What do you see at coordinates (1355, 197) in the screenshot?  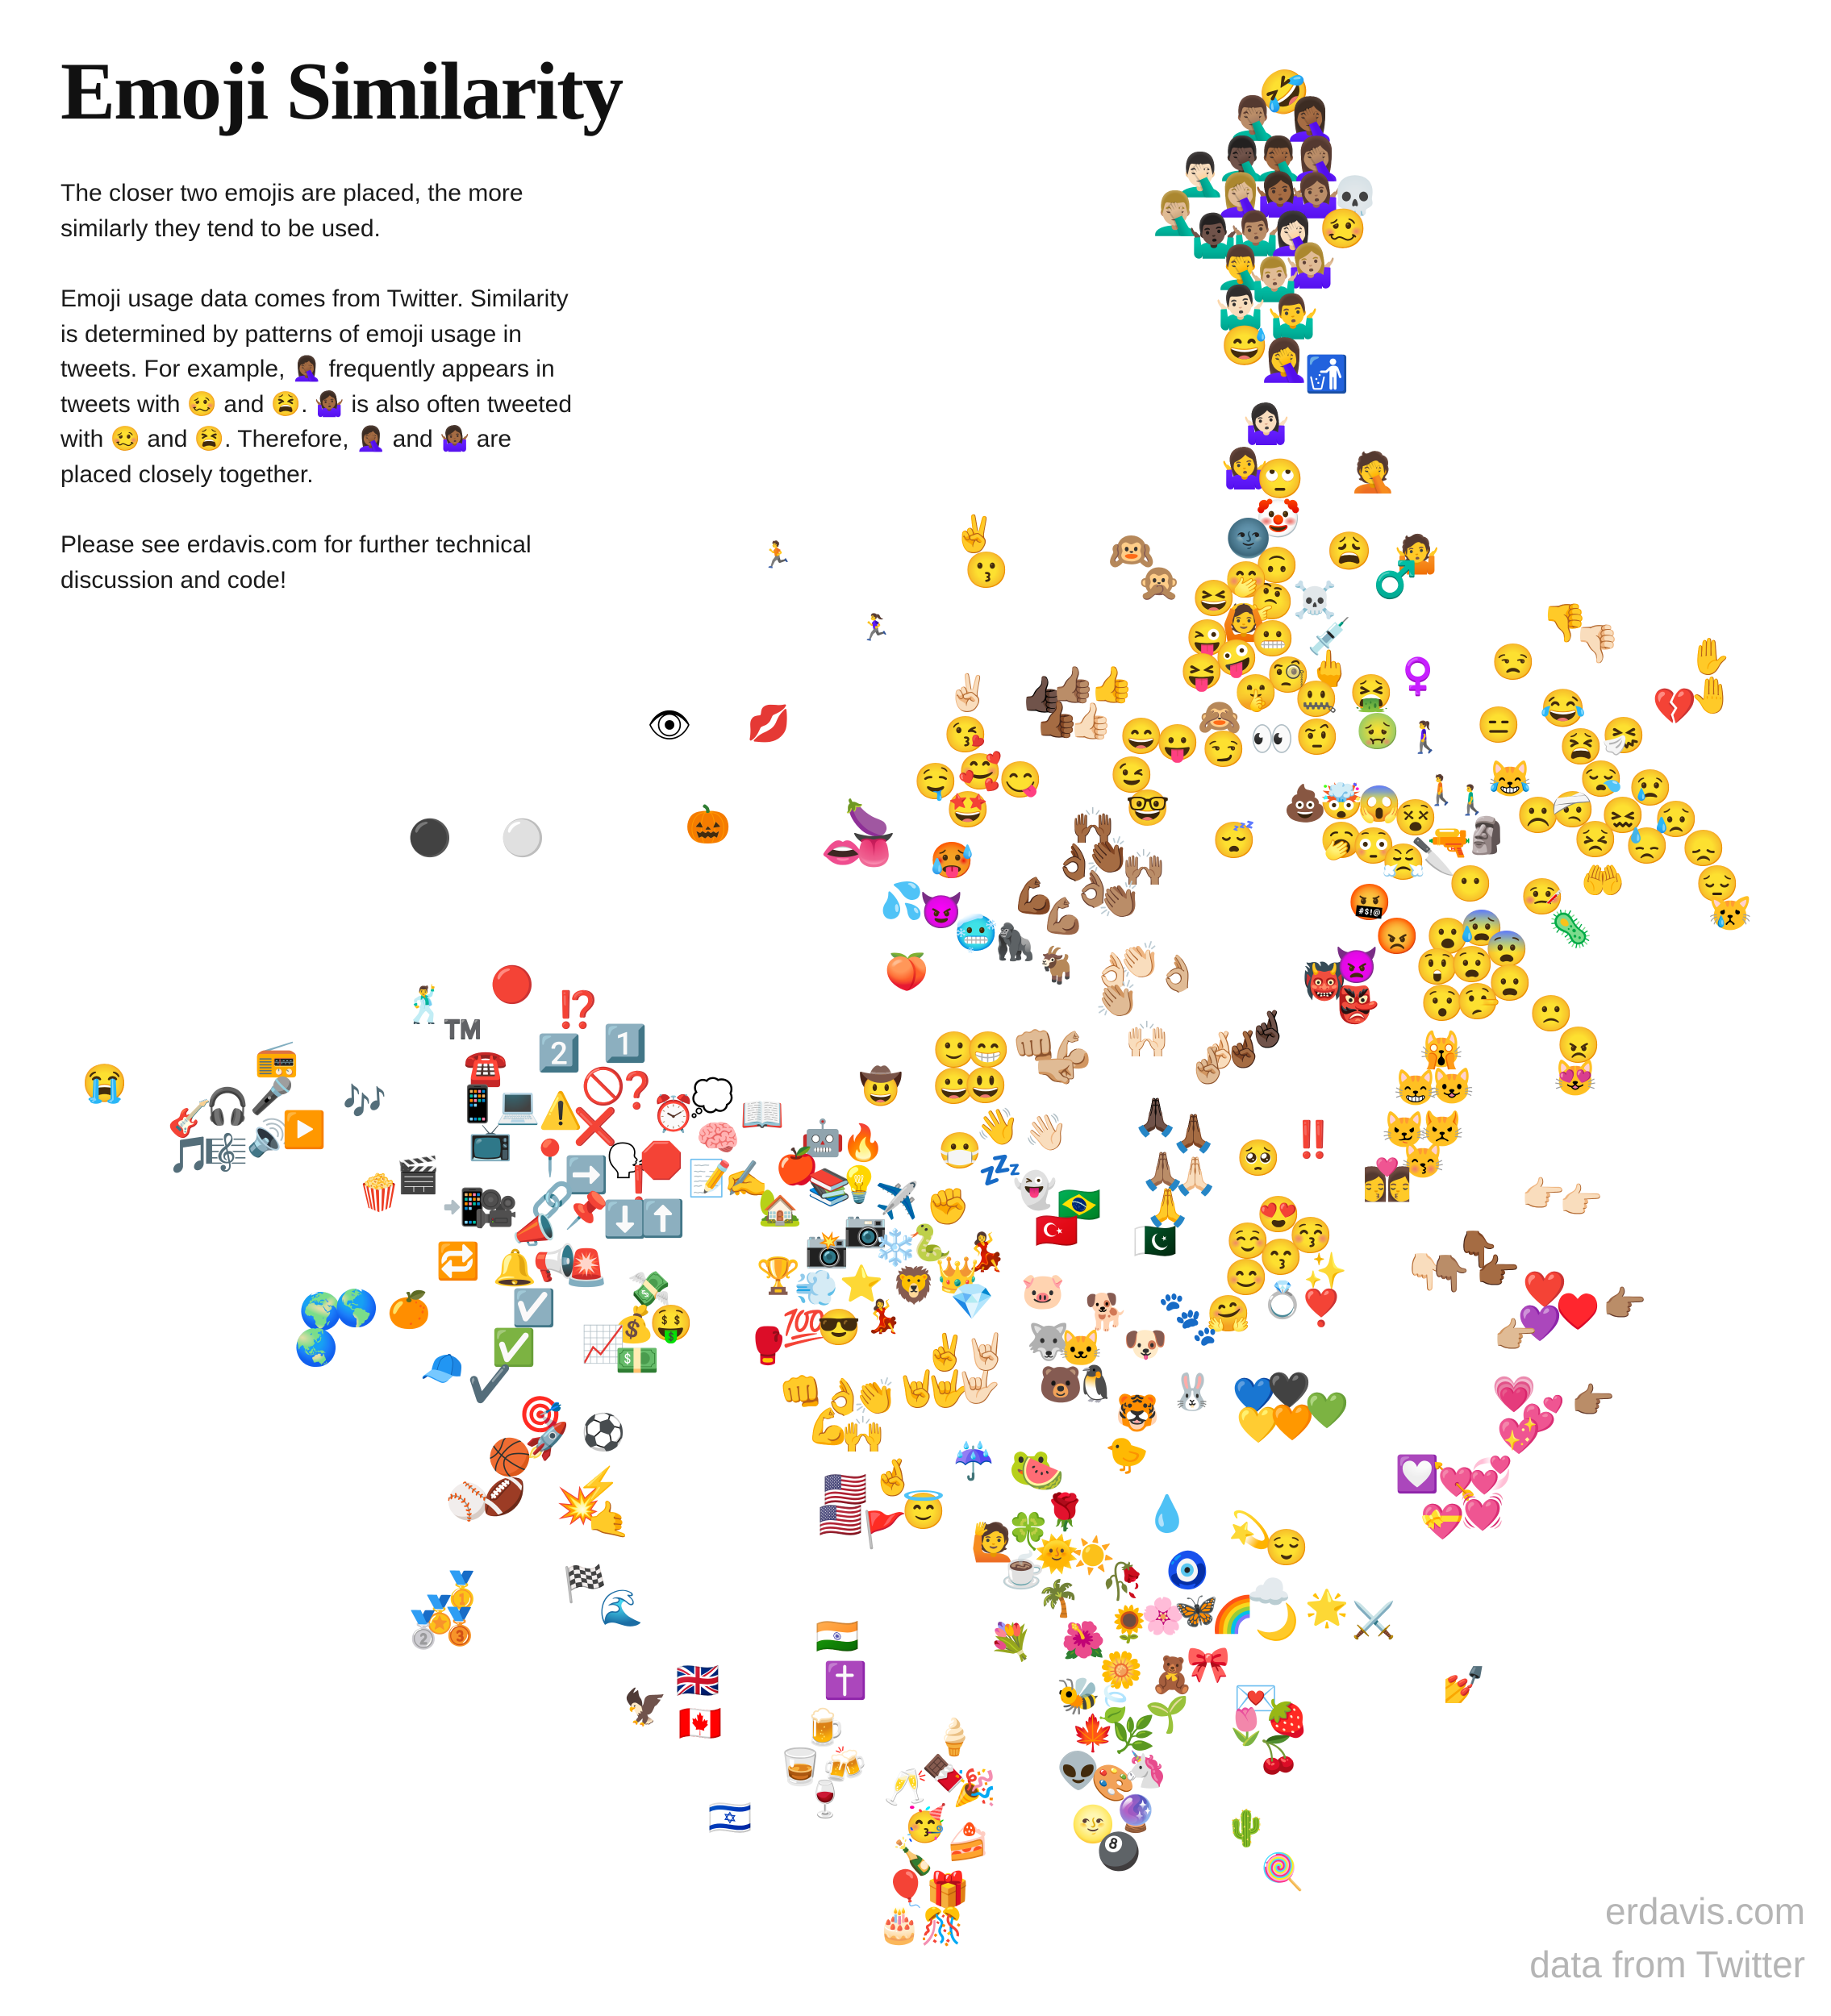 I see `emoji-point: 💀` at bounding box center [1355, 197].